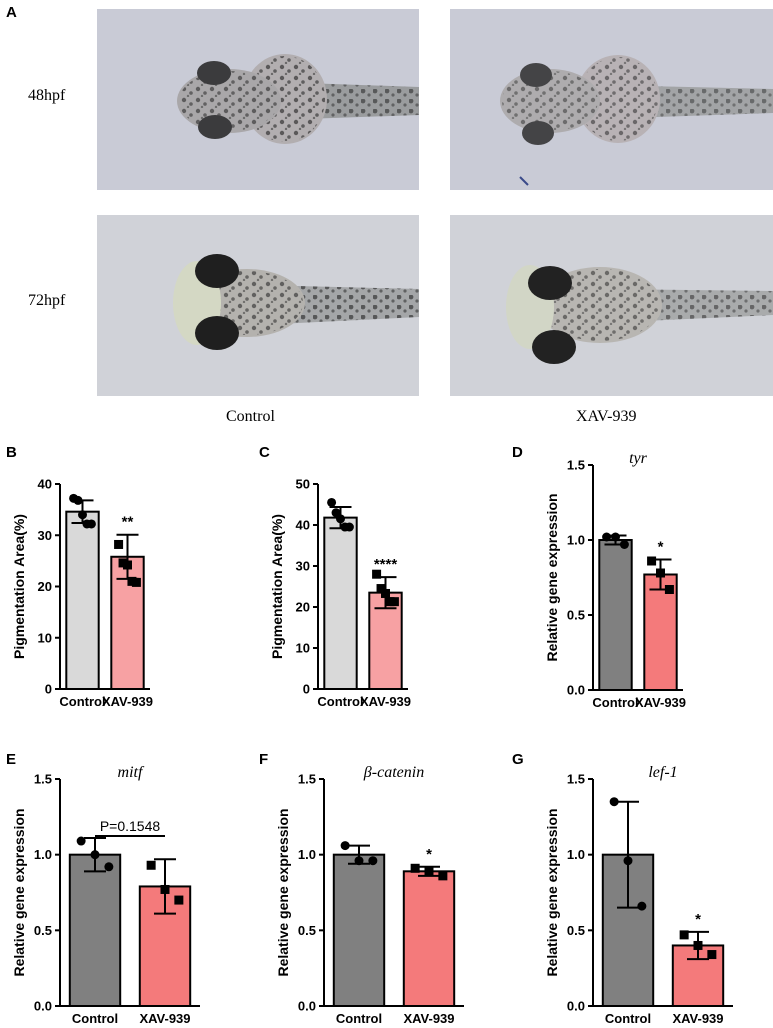 The image size is (773, 1028). Describe the element at coordinates (264, 452) in the screenshot. I see `panel-letter-c: C` at that location.